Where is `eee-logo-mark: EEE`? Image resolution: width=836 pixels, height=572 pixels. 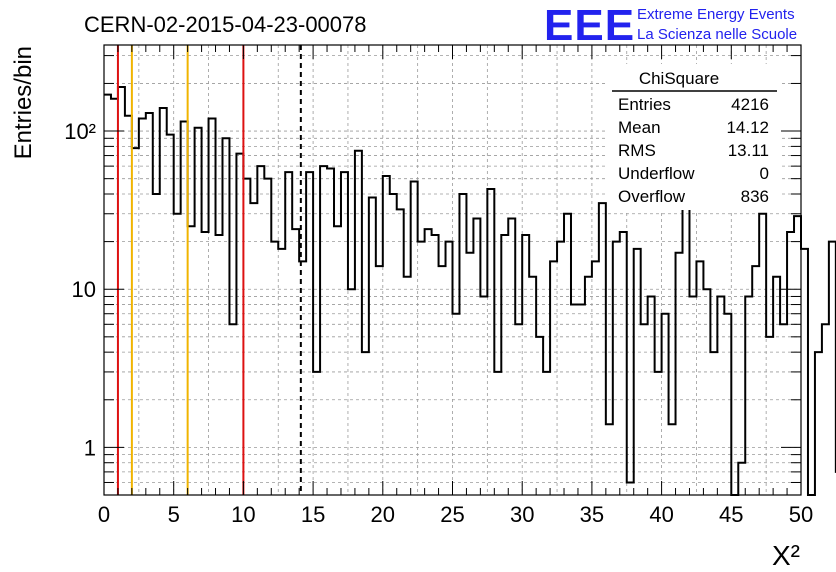 eee-logo-mark: EEE is located at coordinates (589, 25).